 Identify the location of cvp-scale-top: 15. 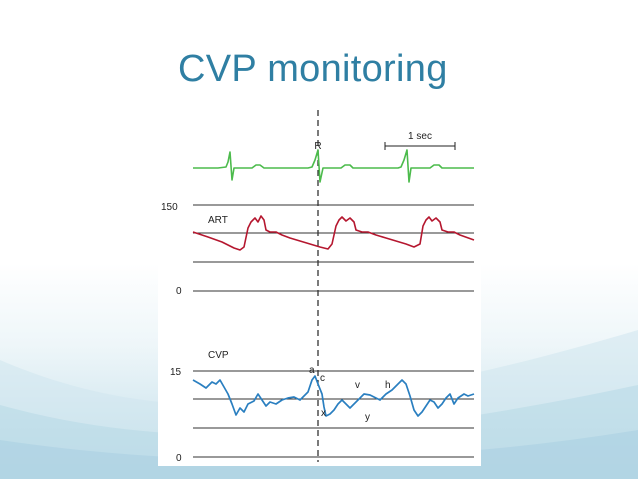
(176, 372).